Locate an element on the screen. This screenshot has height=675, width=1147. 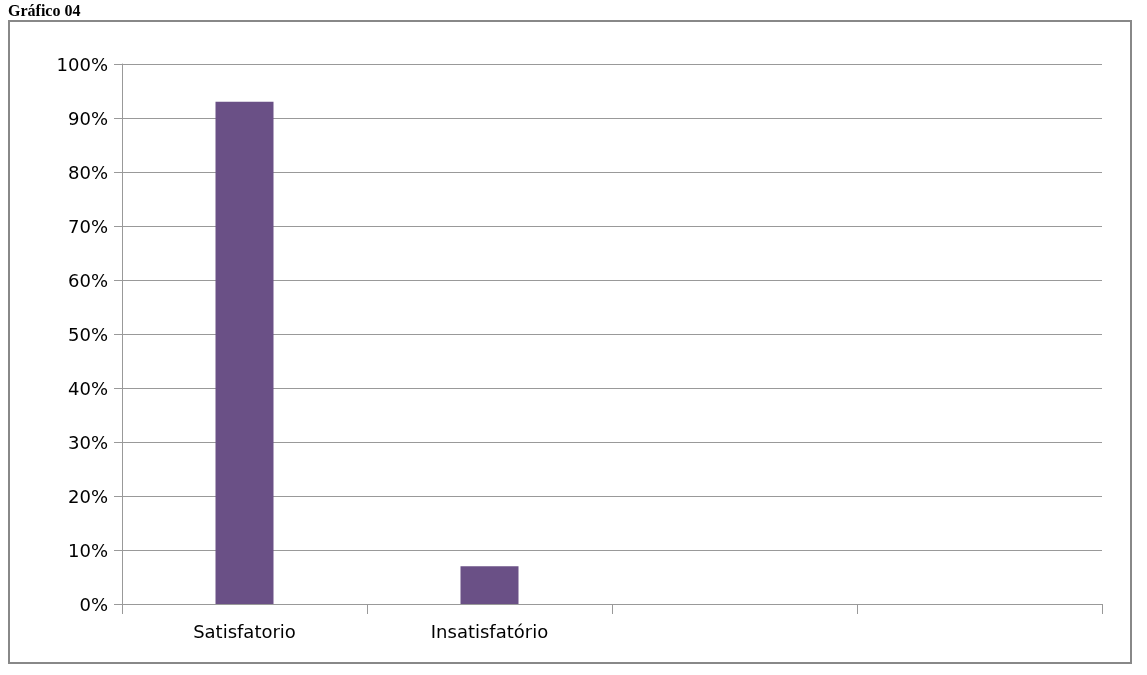
y-tick-label: 50% is located at coordinates (87, 334).